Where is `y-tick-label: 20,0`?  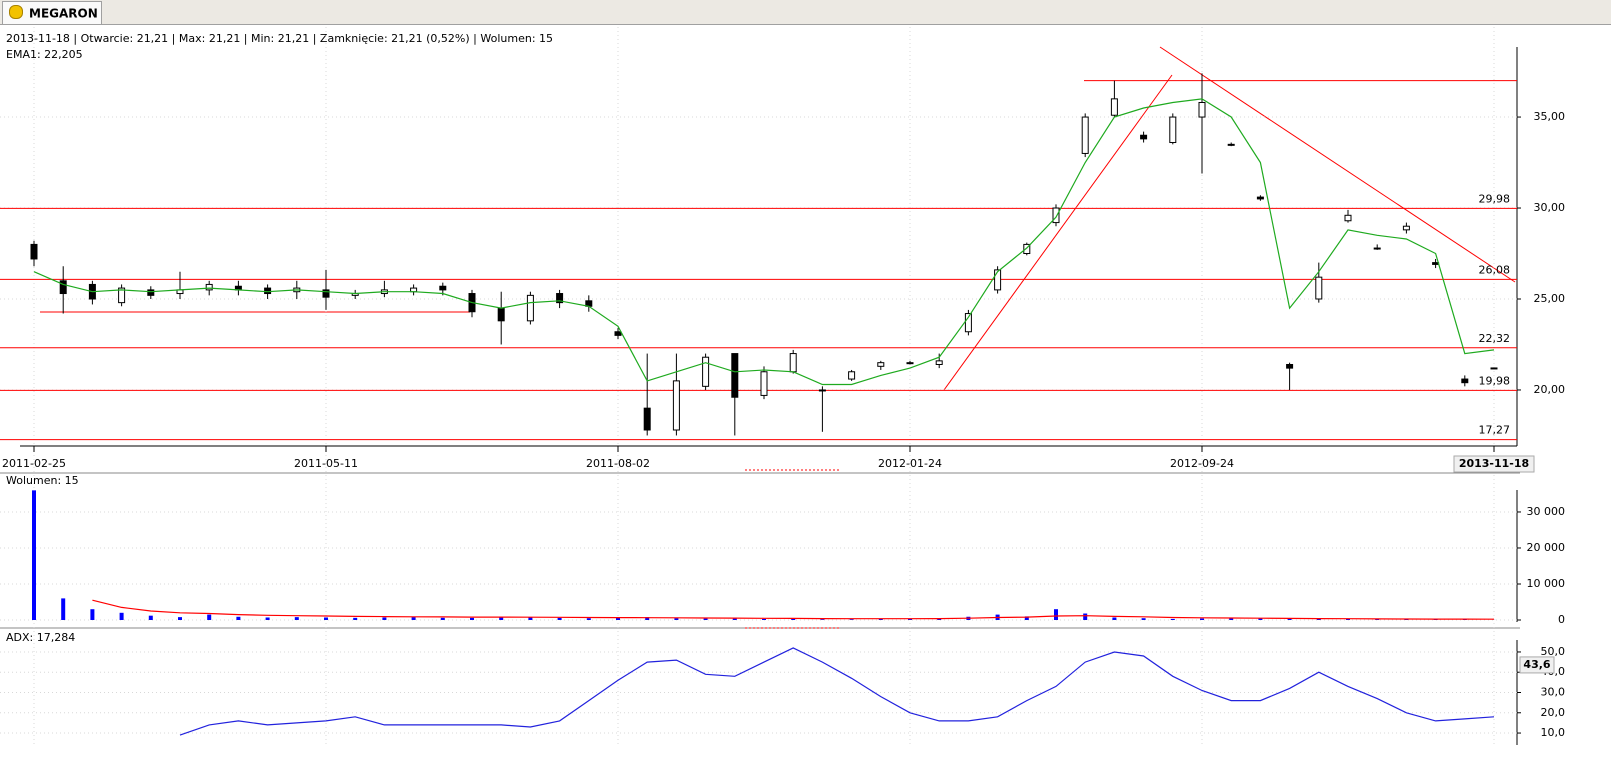 y-tick-label: 20,0 is located at coordinates (1553, 712).